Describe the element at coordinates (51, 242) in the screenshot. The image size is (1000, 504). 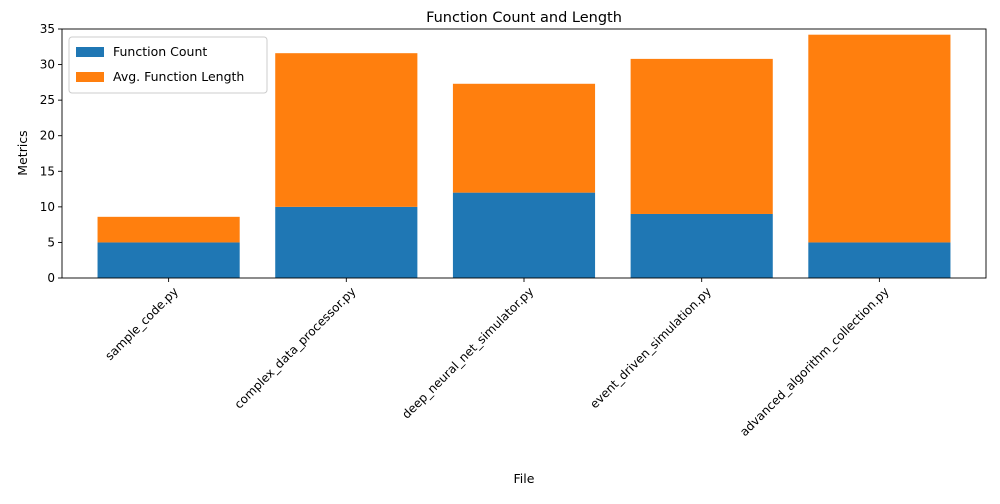
I see `y-tick-label: 5` at that location.